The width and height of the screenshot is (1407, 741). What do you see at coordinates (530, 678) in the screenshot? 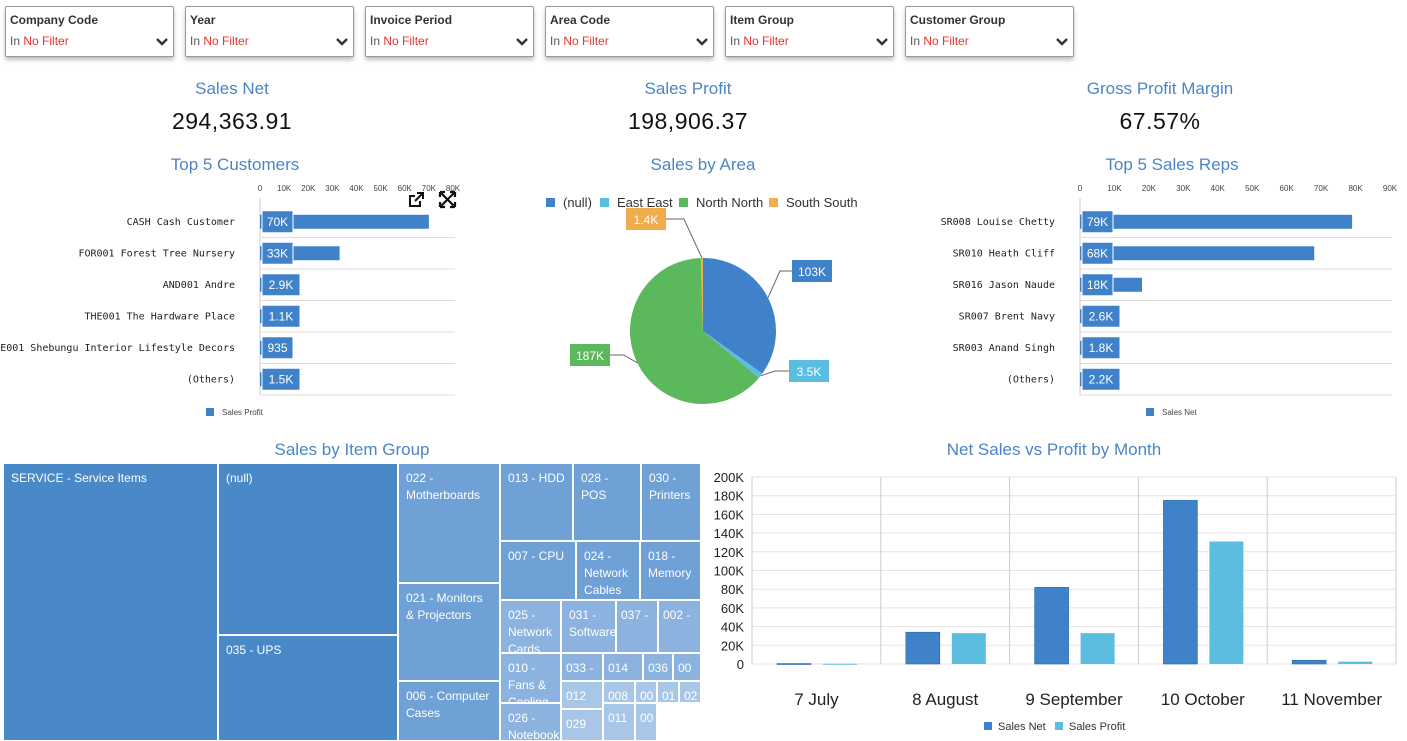
I see `treemap-tile: 010 - Fans & Cooling` at bounding box center [530, 678].